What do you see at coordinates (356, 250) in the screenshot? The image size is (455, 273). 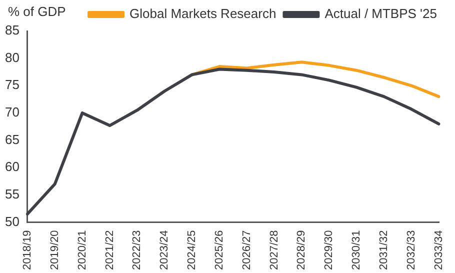 I see `x-tick-label: 2030/31` at bounding box center [356, 250].